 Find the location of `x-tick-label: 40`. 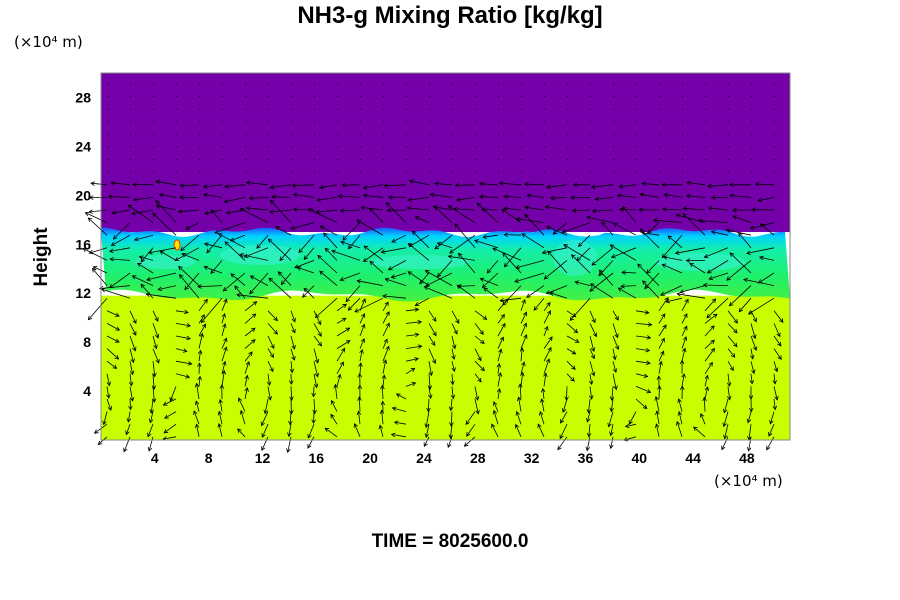

x-tick-label: 40 is located at coordinates (639, 458).